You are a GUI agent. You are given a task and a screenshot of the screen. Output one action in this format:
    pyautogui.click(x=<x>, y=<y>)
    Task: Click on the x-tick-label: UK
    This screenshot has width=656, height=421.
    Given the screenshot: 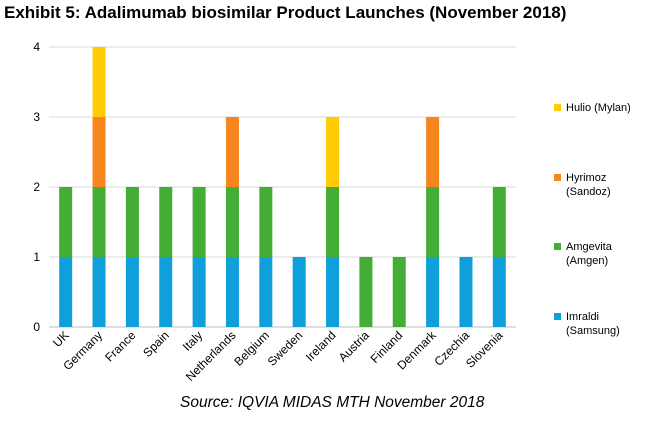 What is the action you would take?
    pyautogui.click(x=61, y=339)
    